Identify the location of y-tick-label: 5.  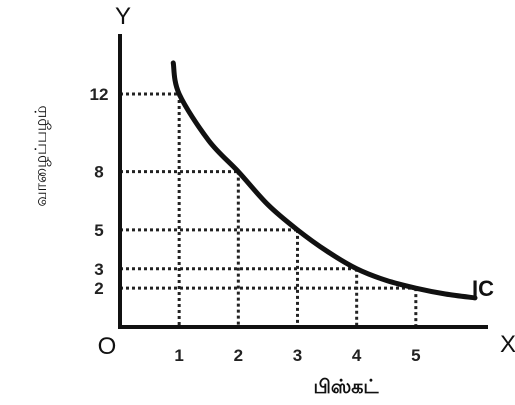
(98, 230).